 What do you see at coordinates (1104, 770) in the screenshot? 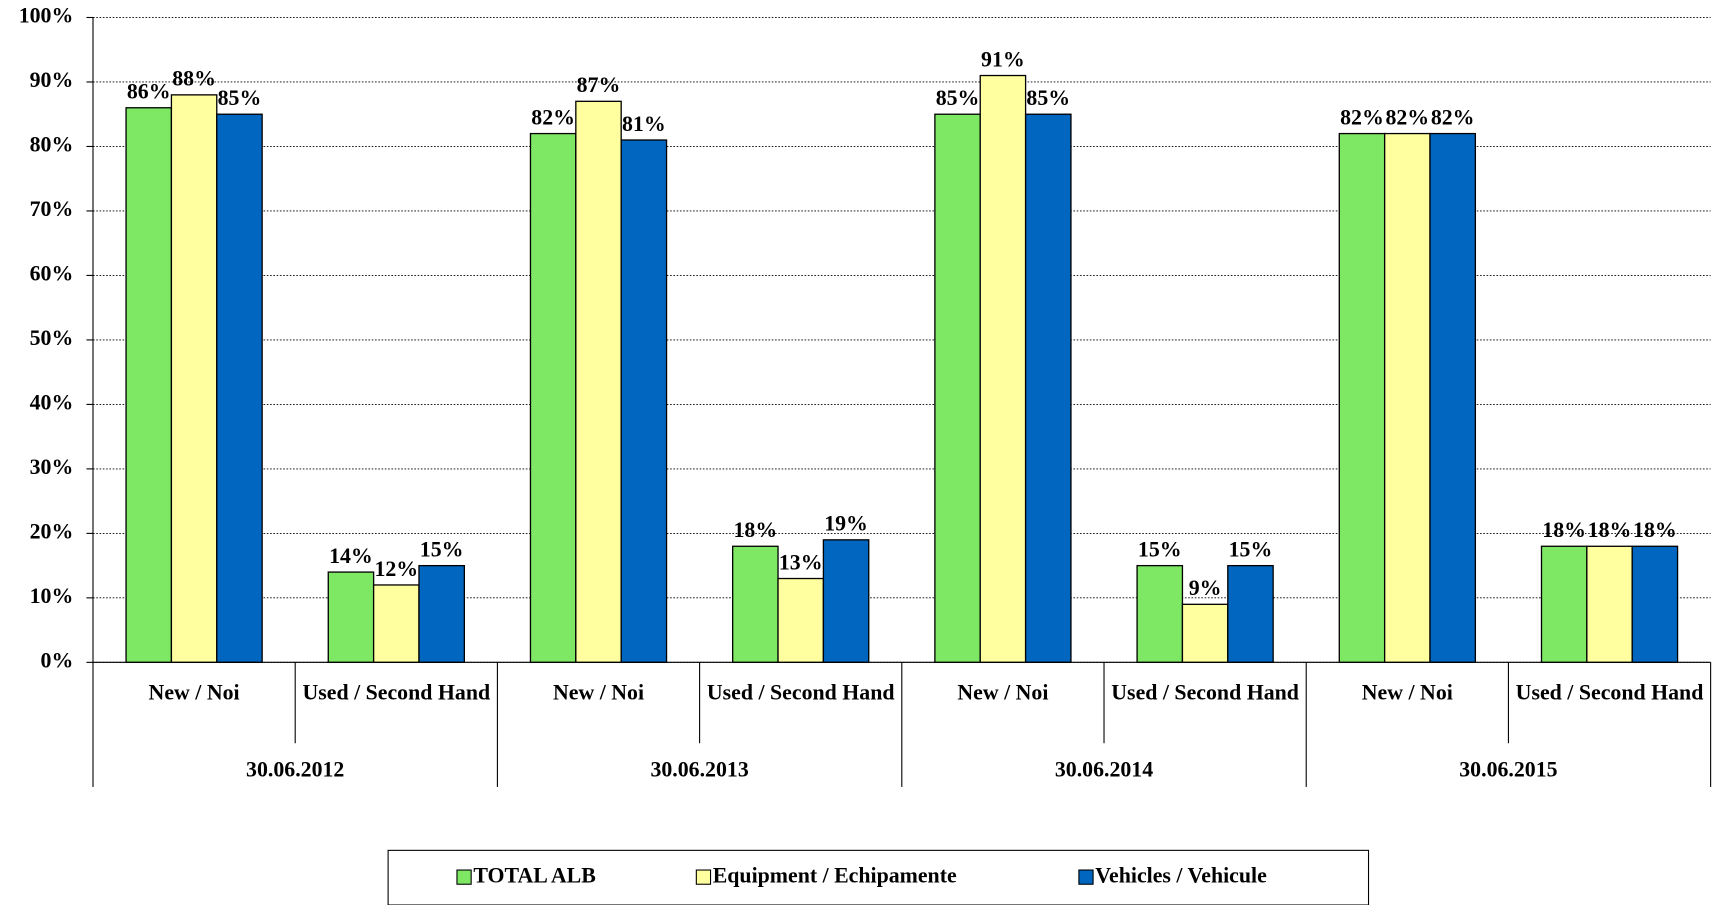
I see `group-label: 30.06.2014` at bounding box center [1104, 770].